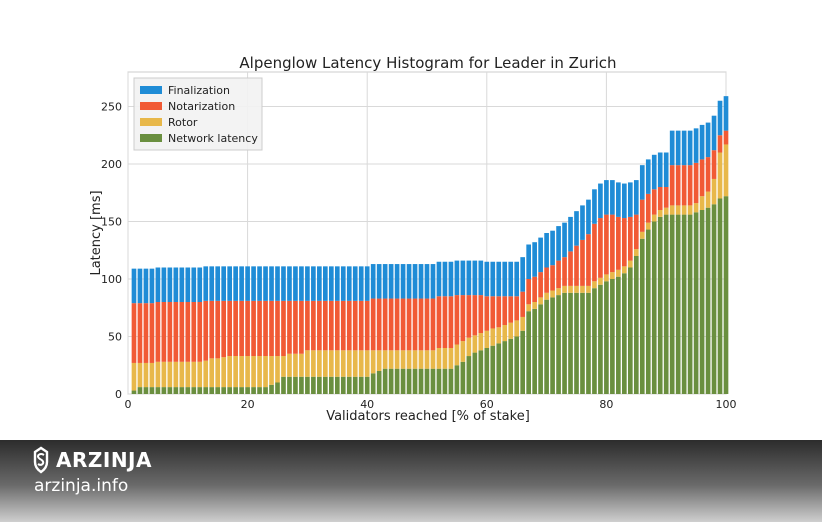 The image size is (822, 522). I want to click on y-tick-label: 50, so click(115, 337).